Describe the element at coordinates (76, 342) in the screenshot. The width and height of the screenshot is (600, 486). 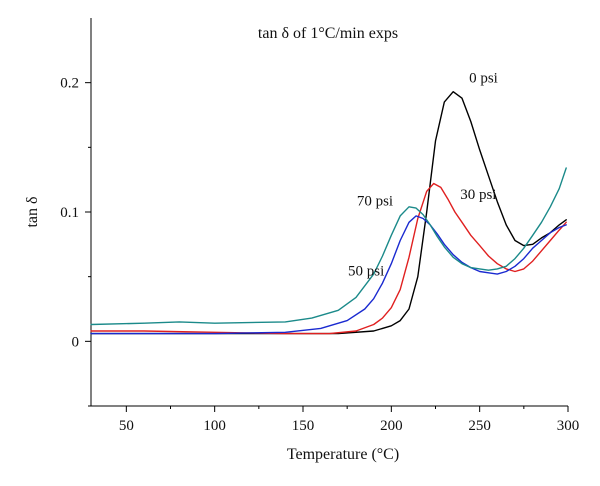
I see `y-tick-label: 0` at that location.